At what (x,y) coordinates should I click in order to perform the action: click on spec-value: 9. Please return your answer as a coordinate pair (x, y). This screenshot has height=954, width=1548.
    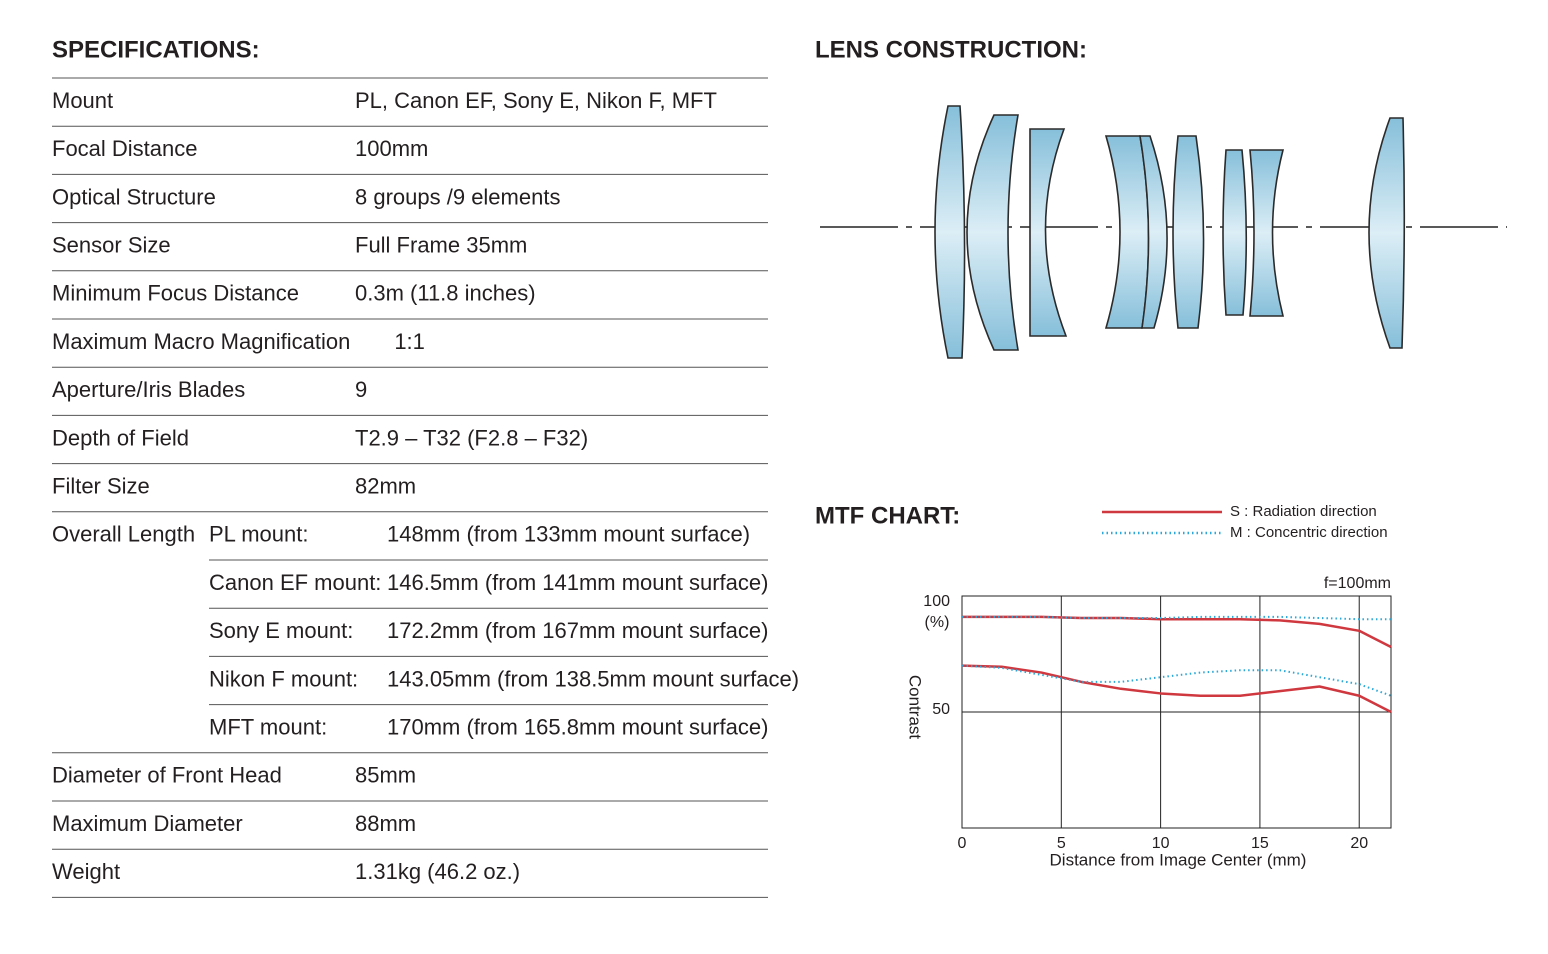
    Looking at the image, I should click on (361, 389).